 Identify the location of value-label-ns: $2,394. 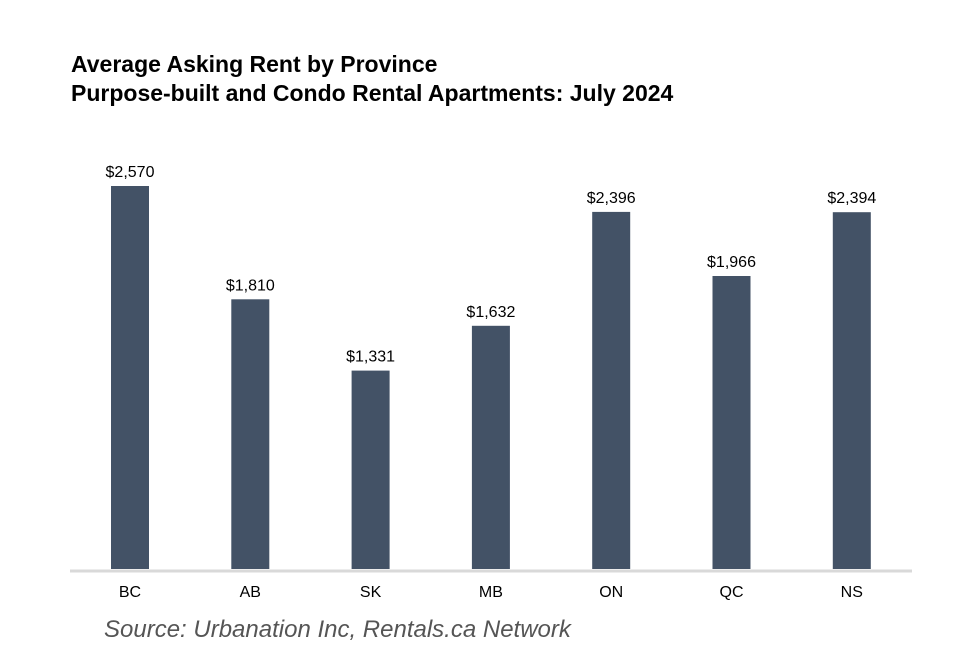
(851, 198).